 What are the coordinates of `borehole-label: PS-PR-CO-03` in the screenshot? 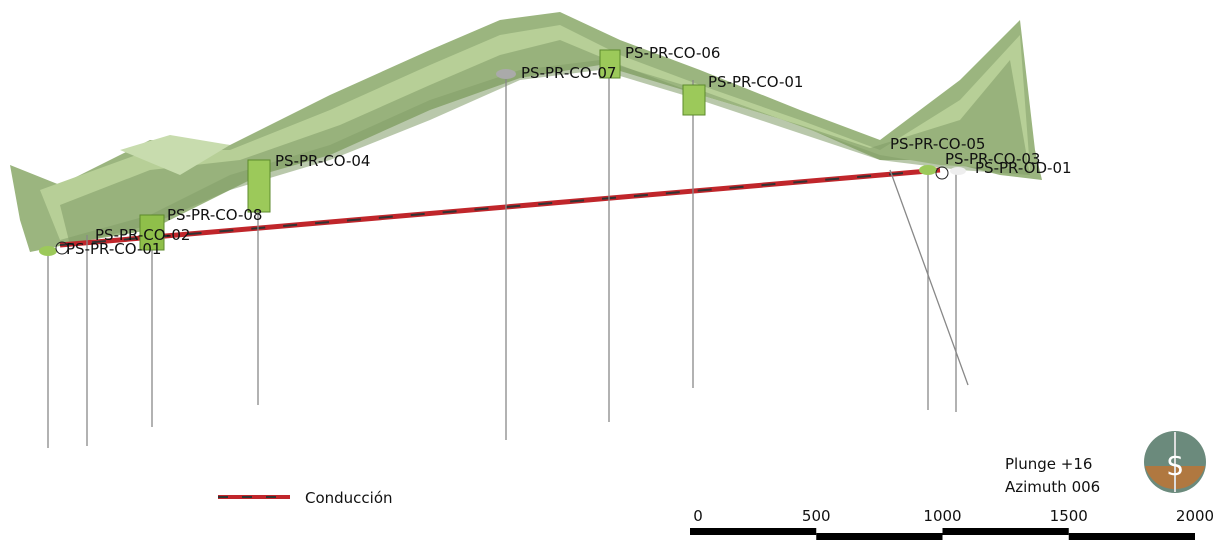 It's located at (992, 159).